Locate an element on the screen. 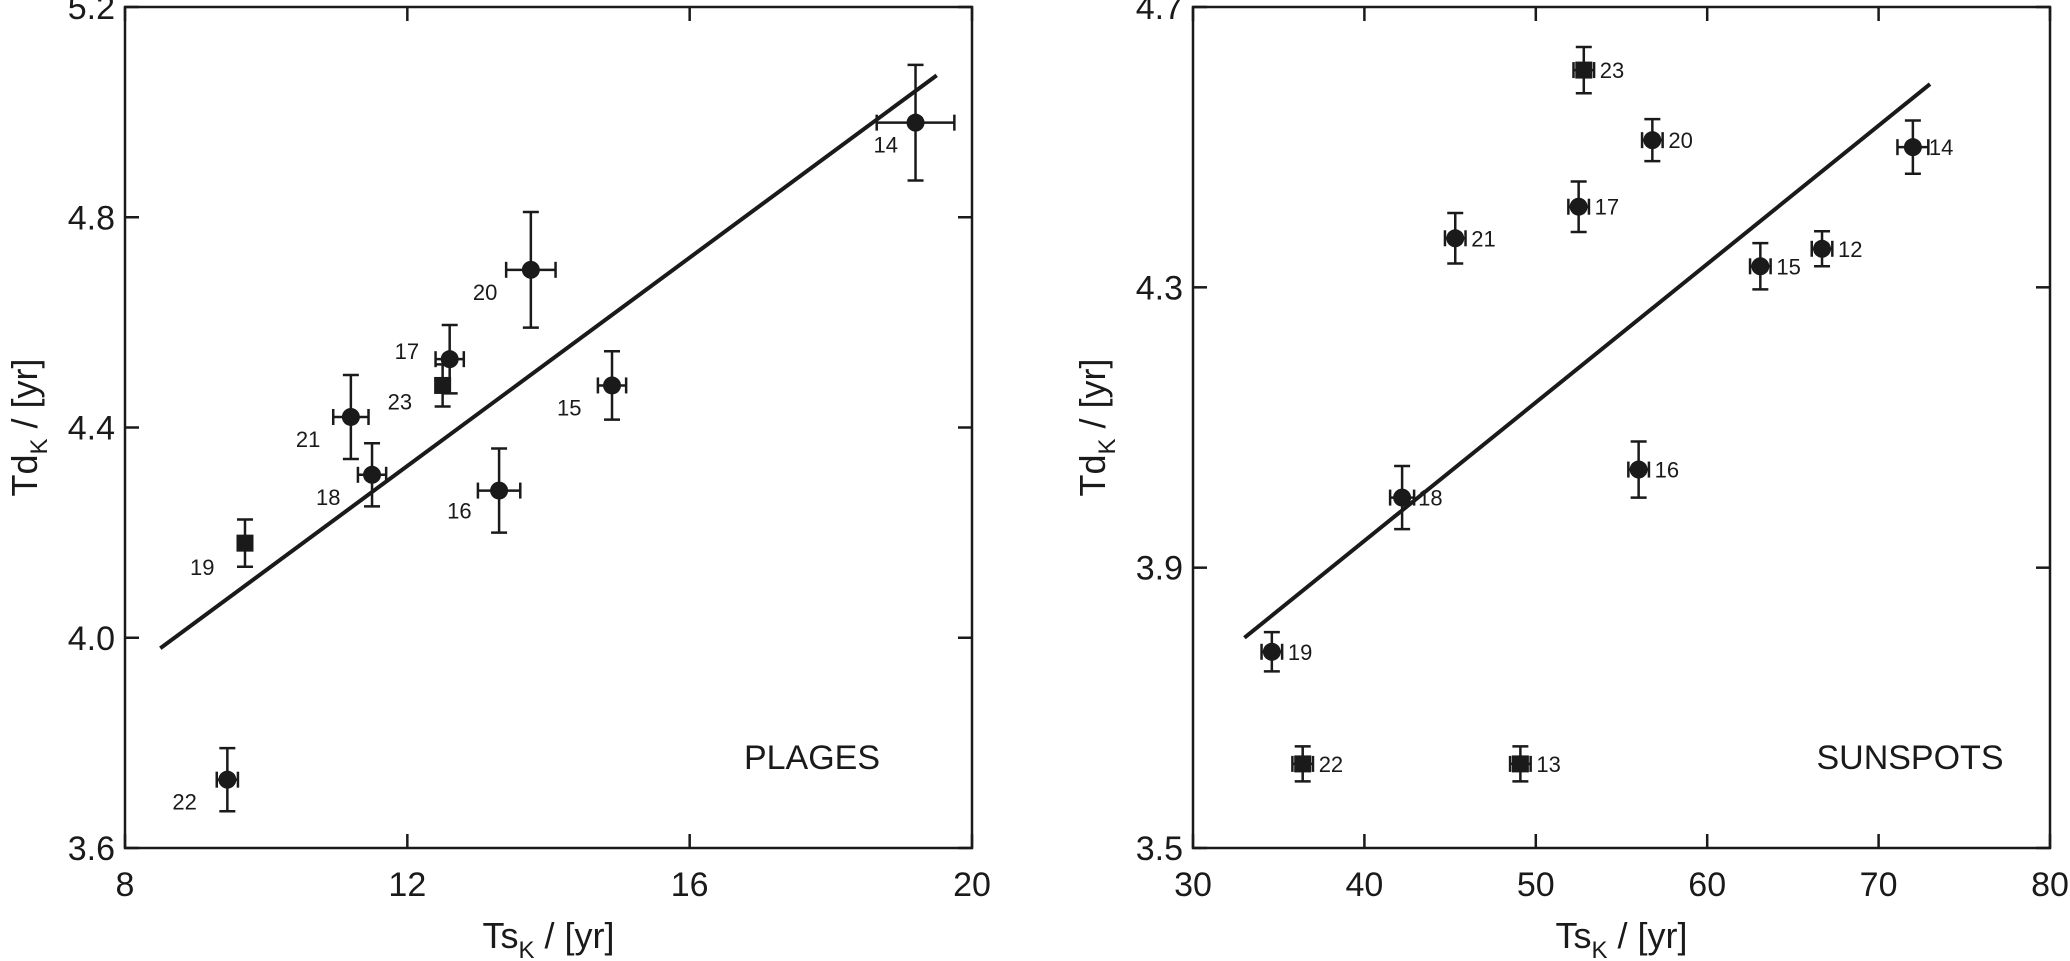 This screenshot has width=2070, height=961. y-tick-label: 4.7 is located at coordinates (1159, 13).